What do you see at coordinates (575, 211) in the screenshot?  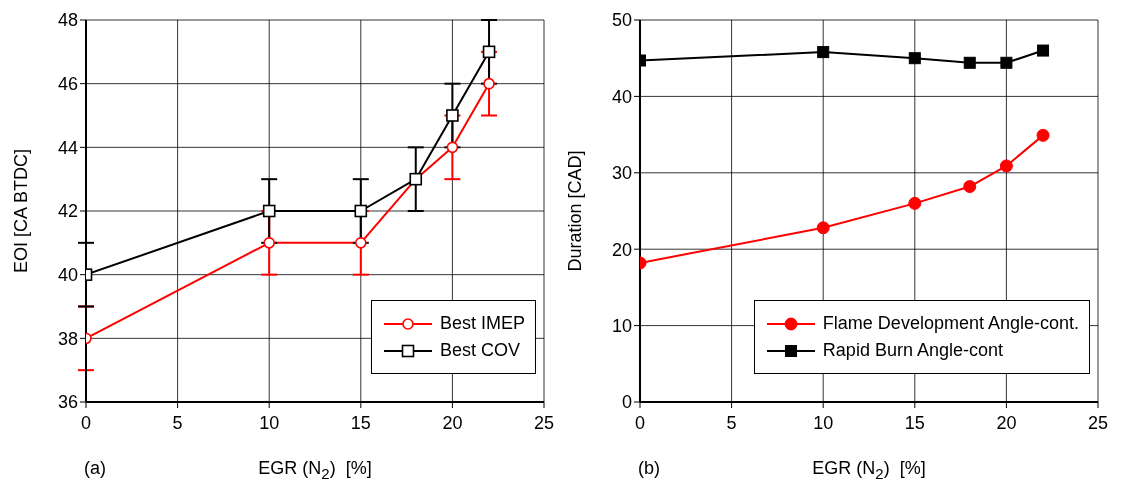 I see `y-axis-title: Duration [CAD]` at bounding box center [575, 211].